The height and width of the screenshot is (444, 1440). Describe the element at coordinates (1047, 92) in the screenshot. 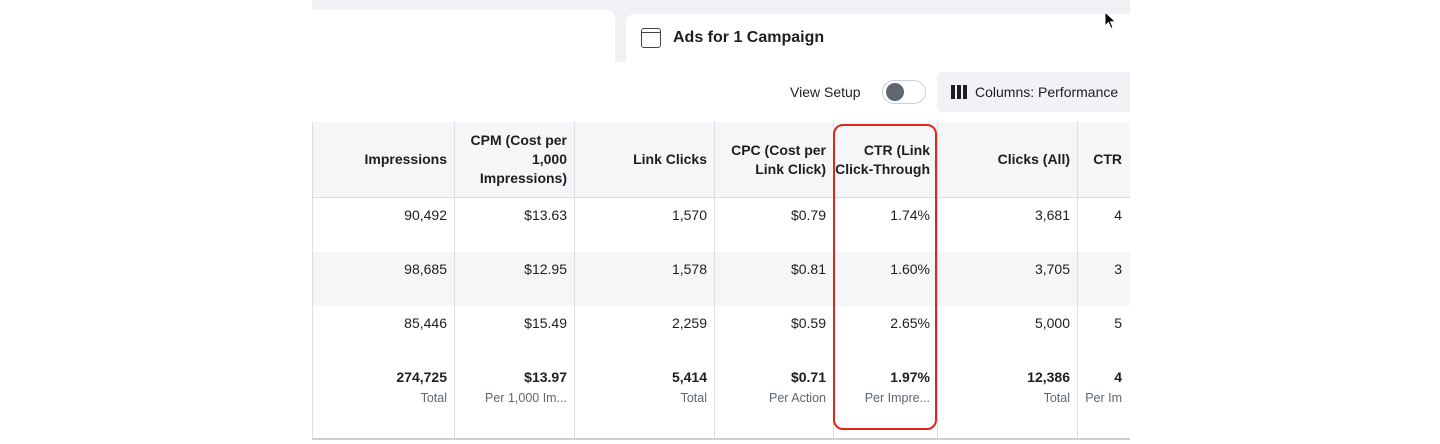

I see `columns-label: Columns: Performance` at that location.